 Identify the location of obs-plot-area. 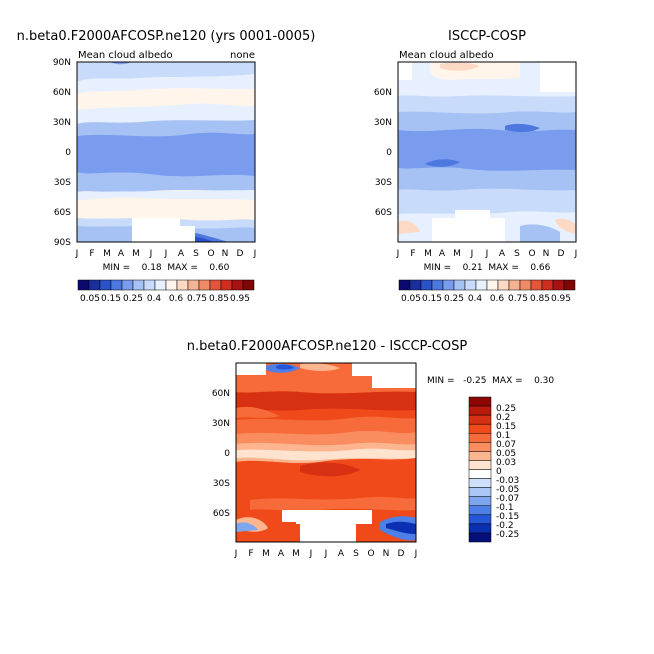
(487, 152).